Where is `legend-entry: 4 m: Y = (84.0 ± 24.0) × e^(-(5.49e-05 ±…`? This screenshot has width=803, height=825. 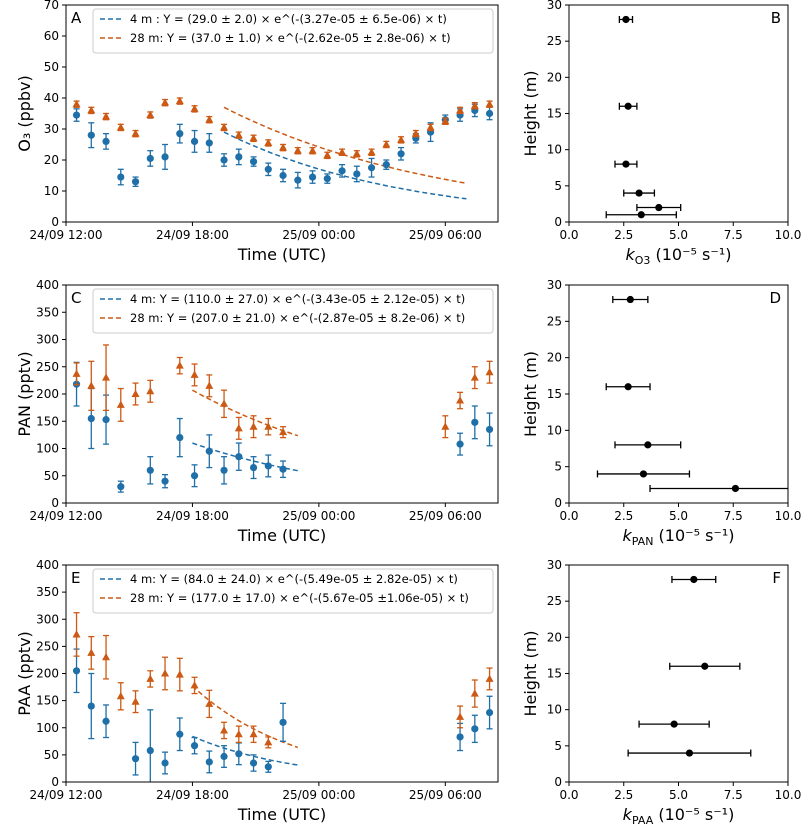
legend-entry: 4 m: Y = (84.0 ± 24.0) × e^(-(5.49e-05 ±… is located at coordinates (294, 579).